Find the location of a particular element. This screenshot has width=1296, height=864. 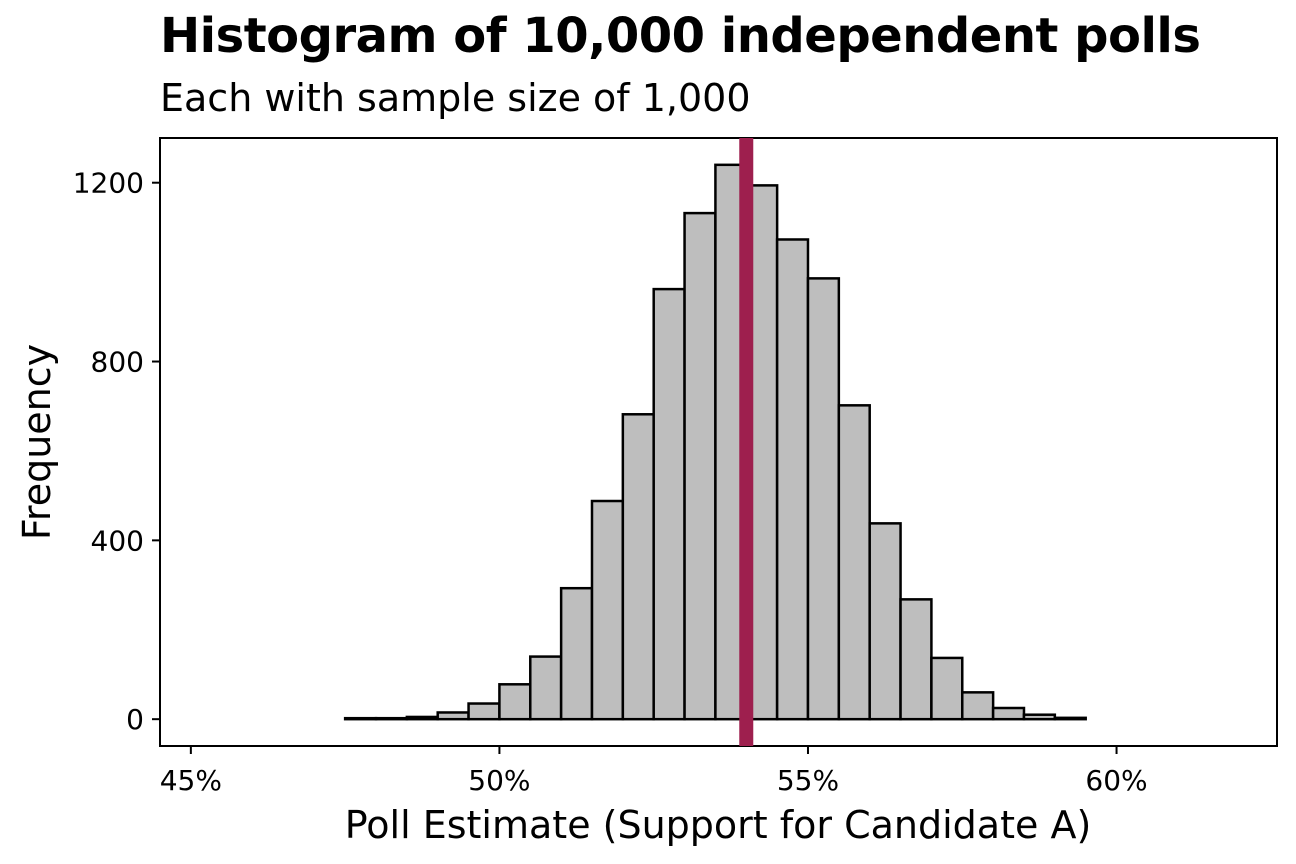

x-tick-label-0: 45% is located at coordinates (191, 780).